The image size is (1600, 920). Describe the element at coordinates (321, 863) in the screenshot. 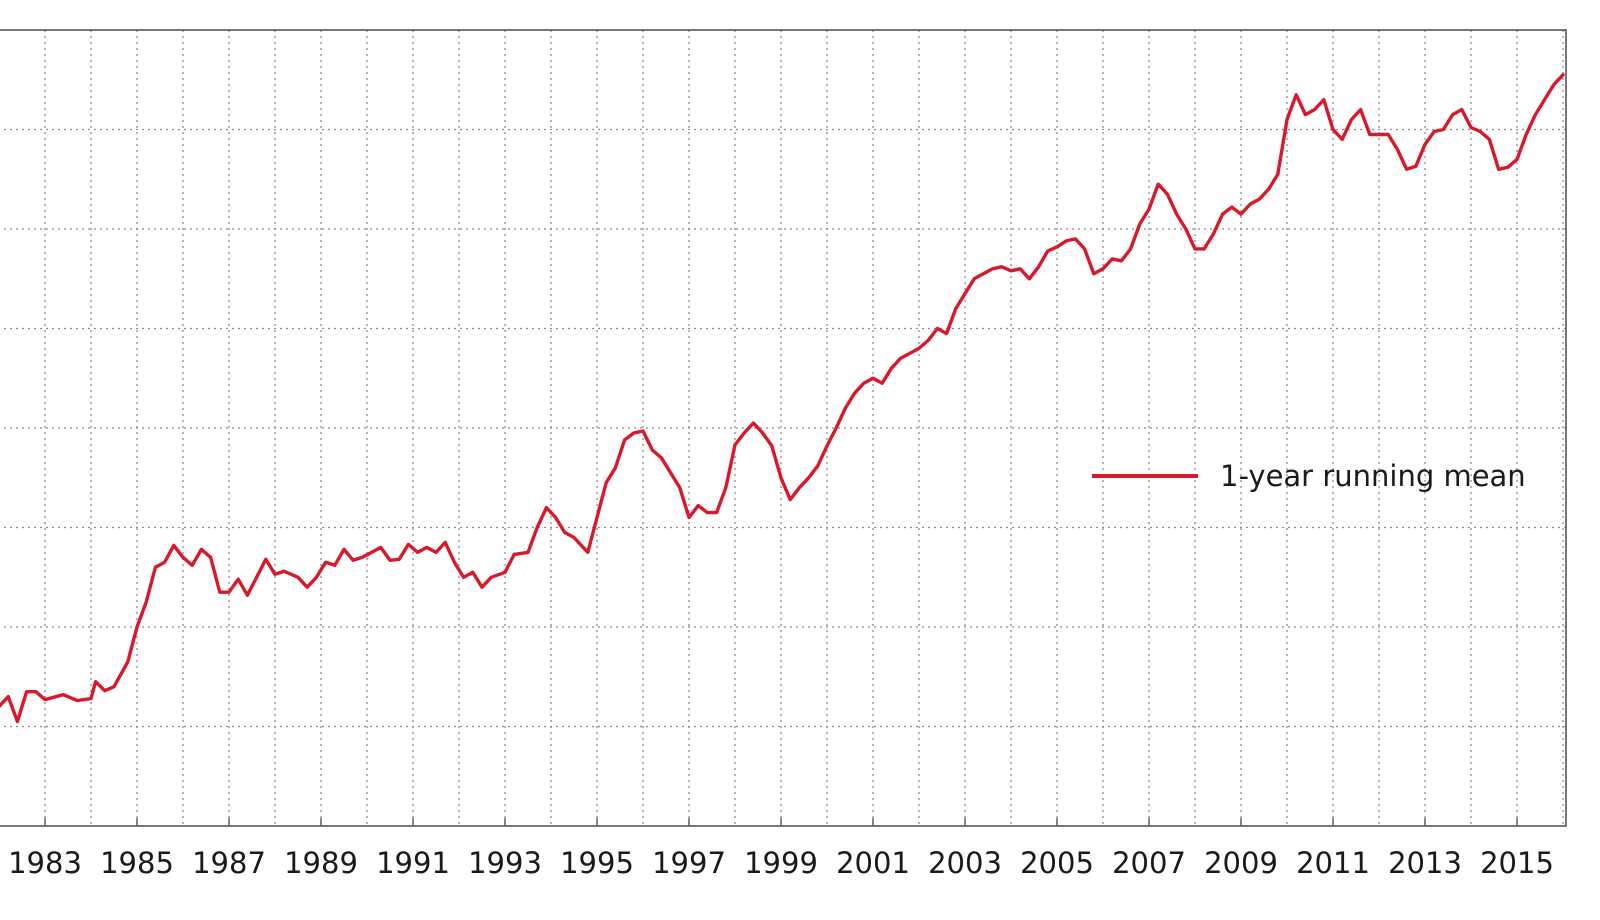

I see `x-tick-label: 1989` at that location.